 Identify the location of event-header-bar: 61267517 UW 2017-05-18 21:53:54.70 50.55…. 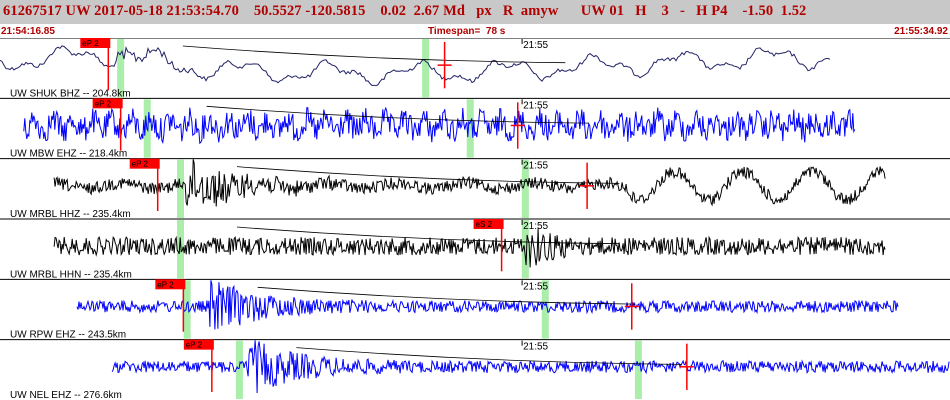
(475, 12).